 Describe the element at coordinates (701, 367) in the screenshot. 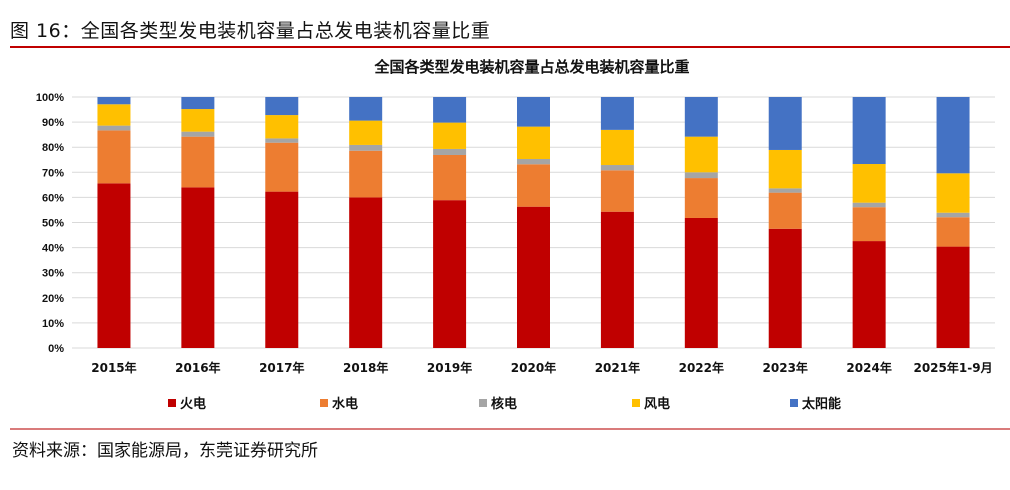

I see `x-tick-label: 2022年` at that location.